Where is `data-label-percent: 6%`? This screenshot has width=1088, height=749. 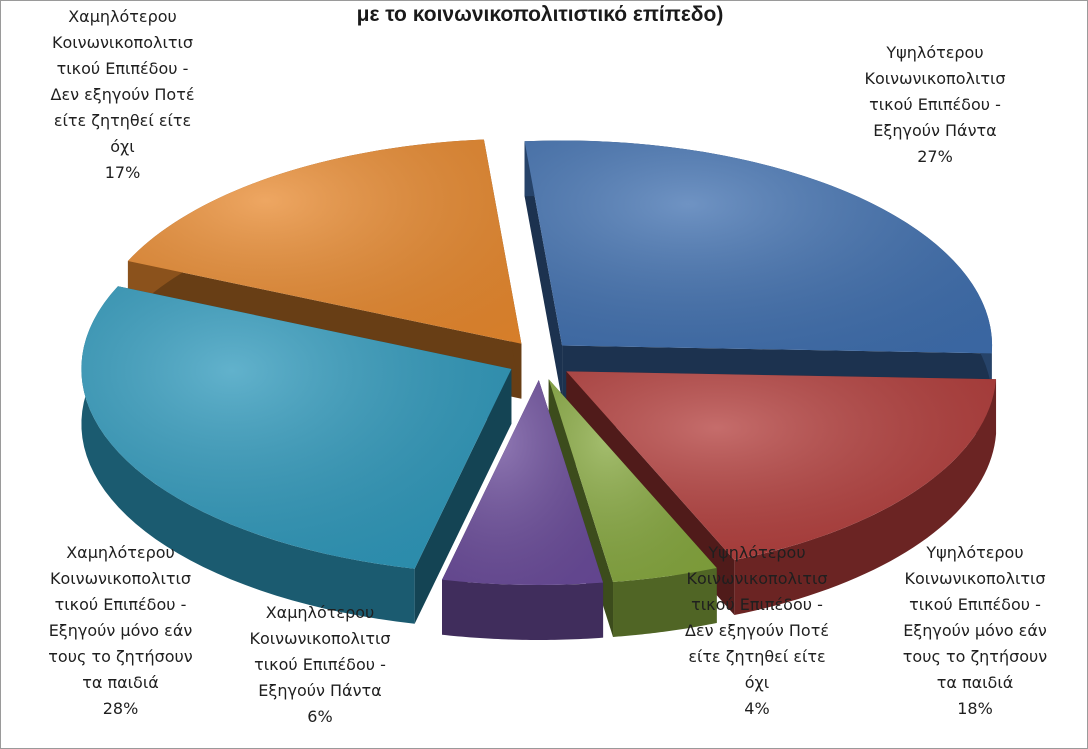 data-label-percent: 6% is located at coordinates (320, 716).